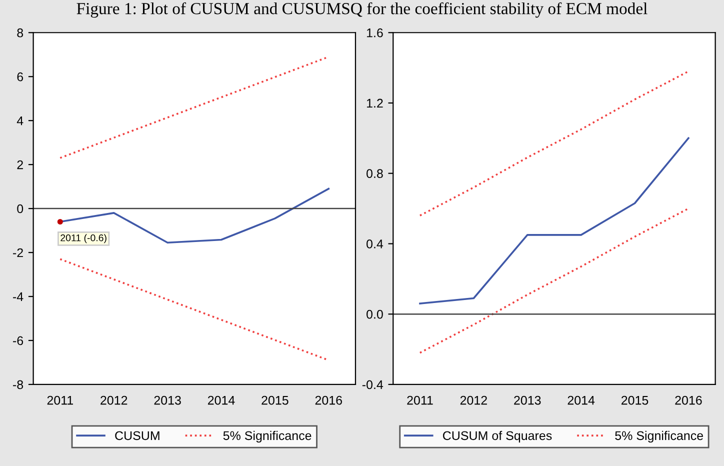  What do you see at coordinates (83, 239) in the screenshot?
I see `annotation: 2011 (-0.6)` at bounding box center [83, 239].